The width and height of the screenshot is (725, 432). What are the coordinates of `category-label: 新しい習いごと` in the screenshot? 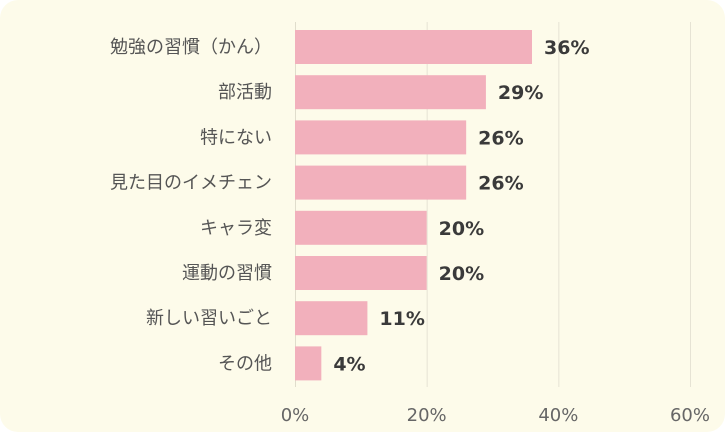 It's located at (209, 318).